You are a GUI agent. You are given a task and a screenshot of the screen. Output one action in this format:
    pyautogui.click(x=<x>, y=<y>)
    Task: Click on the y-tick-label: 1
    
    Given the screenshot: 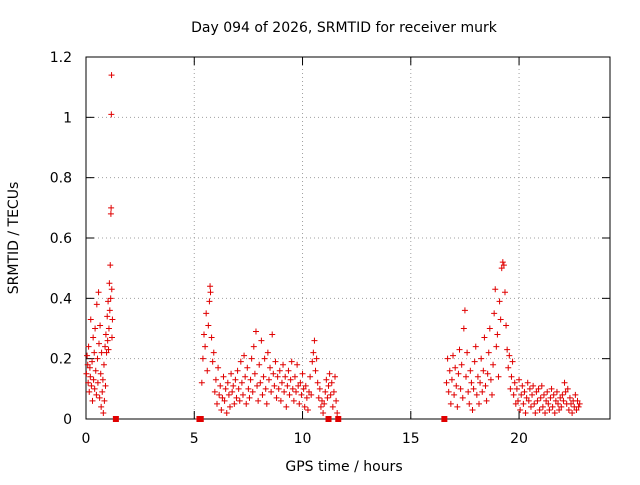 What is the action you would take?
    pyautogui.click(x=67, y=118)
    